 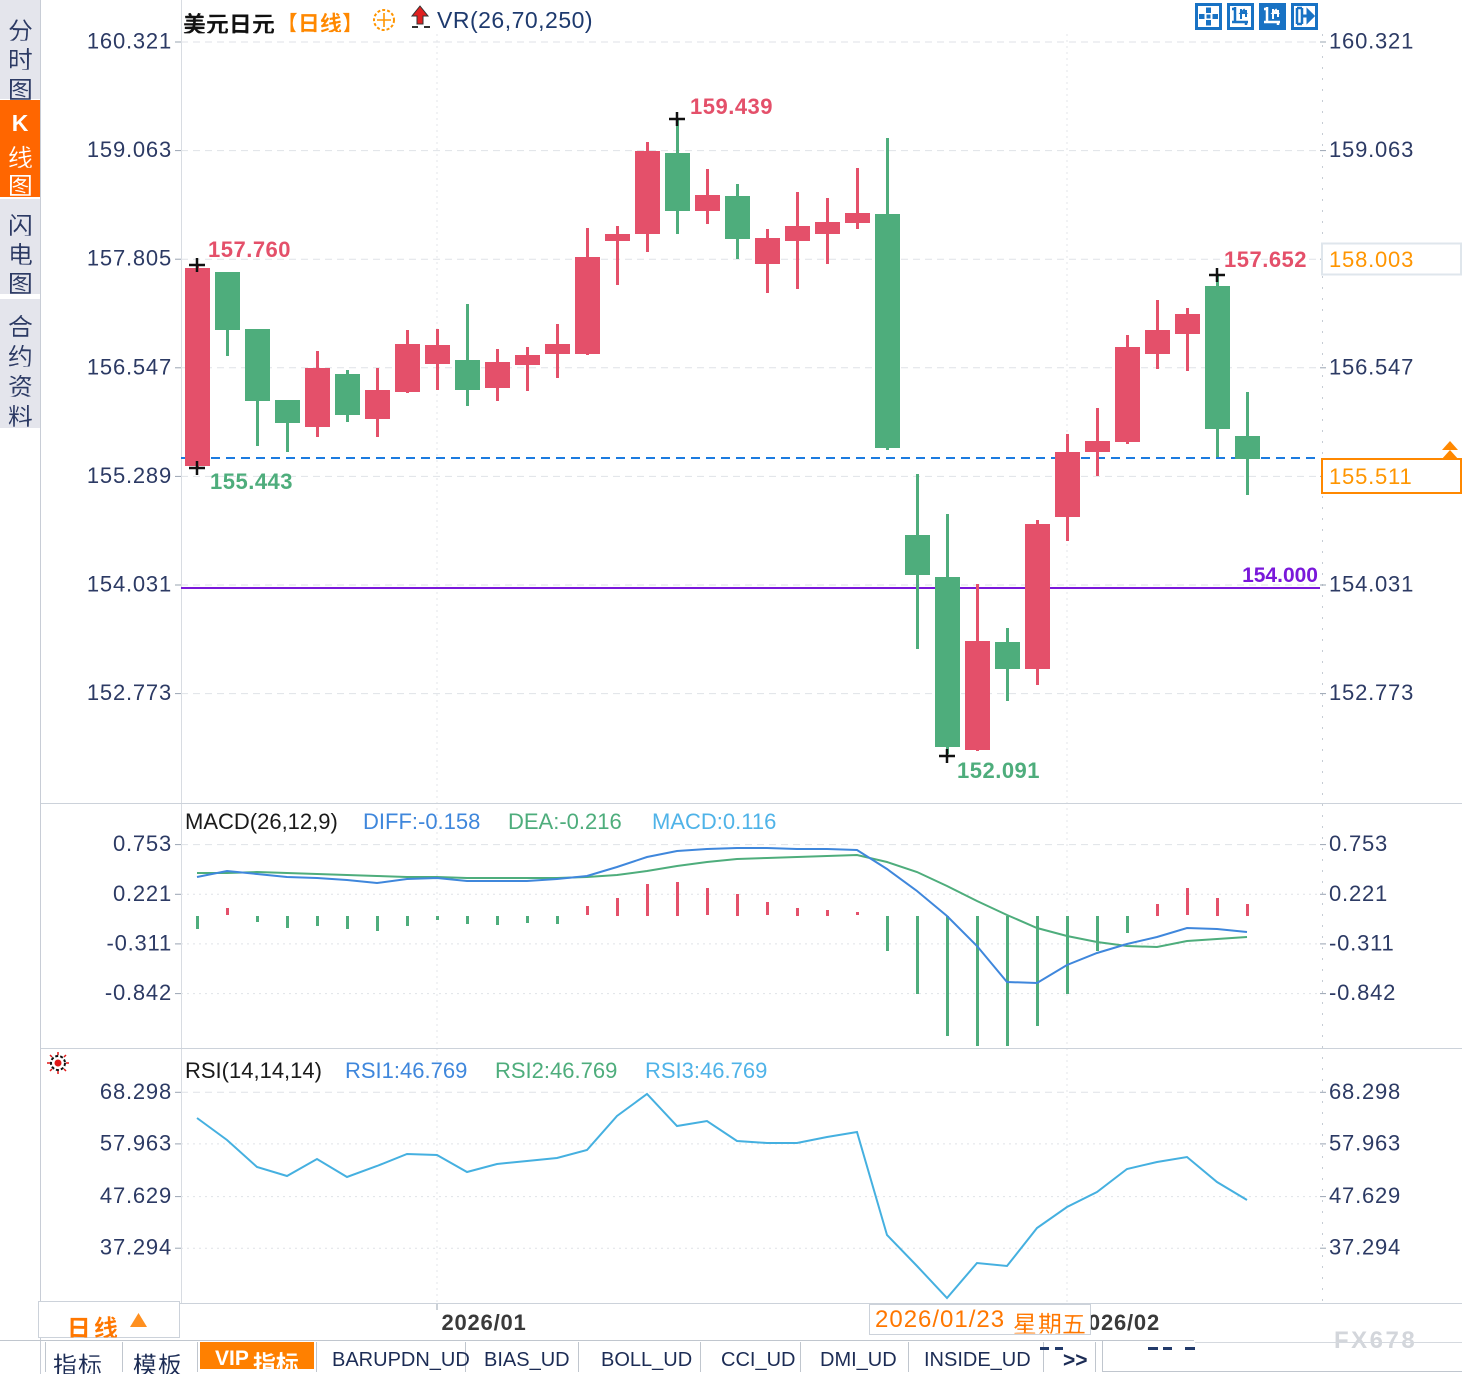 What do you see at coordinates (646, 1360) in the screenshot?
I see `svg-text: BOLL_UD` at bounding box center [646, 1360].